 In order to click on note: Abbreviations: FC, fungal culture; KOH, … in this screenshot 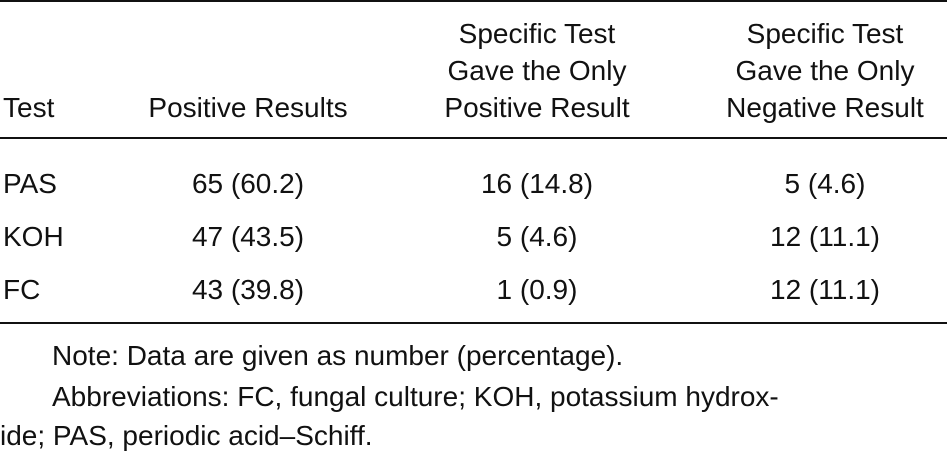, I will do `click(415, 396)`.